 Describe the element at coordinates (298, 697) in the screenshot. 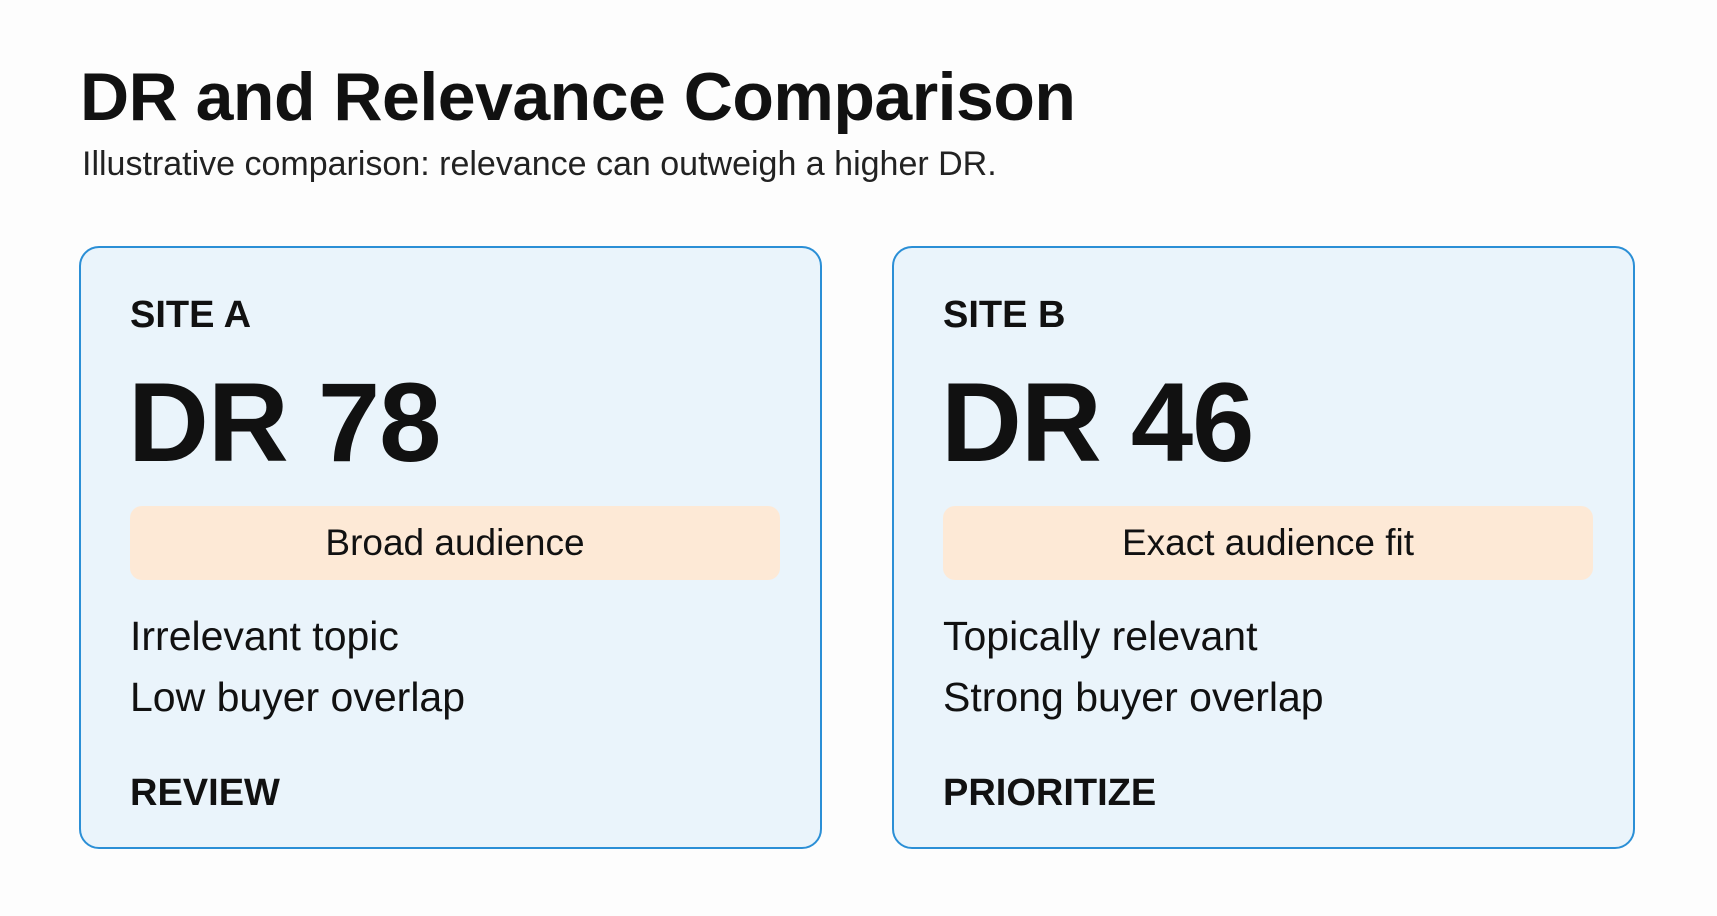

I see `point: Low buyer overlap` at that location.